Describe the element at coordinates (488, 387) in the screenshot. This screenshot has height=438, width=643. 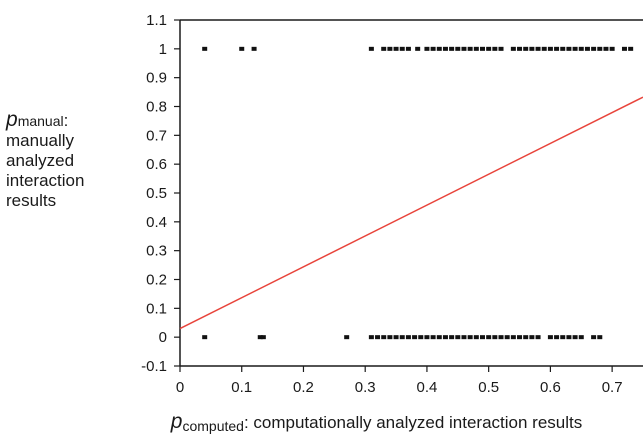
I see `x-tick-label: 0.5` at that location.